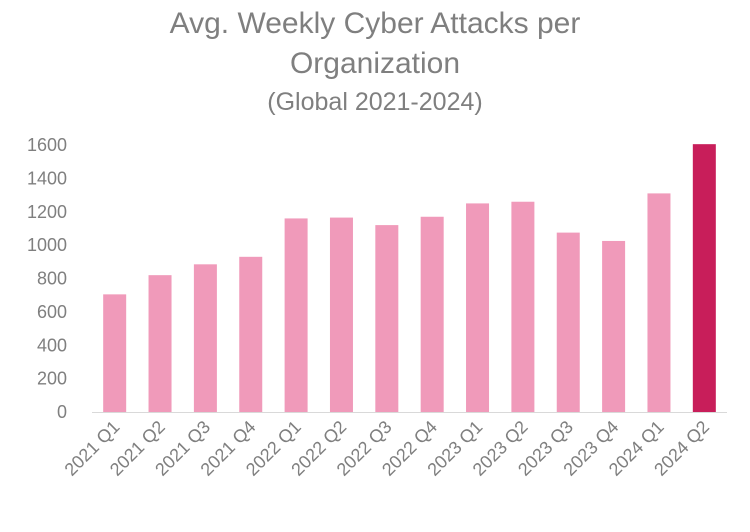 The width and height of the screenshot is (750, 532). What do you see at coordinates (375, 23) in the screenshot?
I see `chart-title-line-1: Avg. Weekly Cyber Attacks per` at bounding box center [375, 23].